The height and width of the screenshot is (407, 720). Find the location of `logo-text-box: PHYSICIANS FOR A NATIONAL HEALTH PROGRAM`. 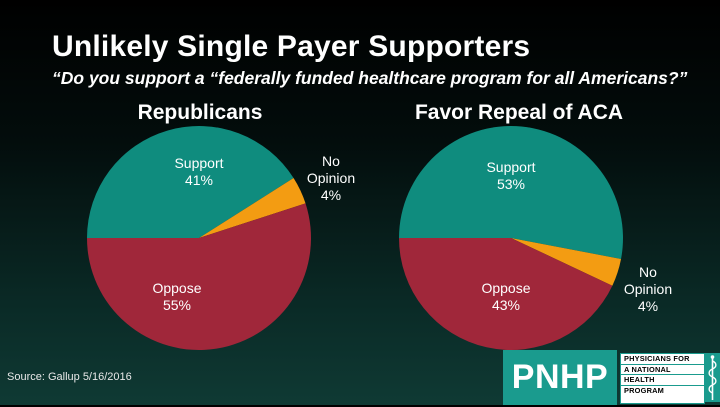

logo-text-box: PHYSICIANS FOR A NATIONAL HEALTH PROGRAM is located at coordinates (662, 378).